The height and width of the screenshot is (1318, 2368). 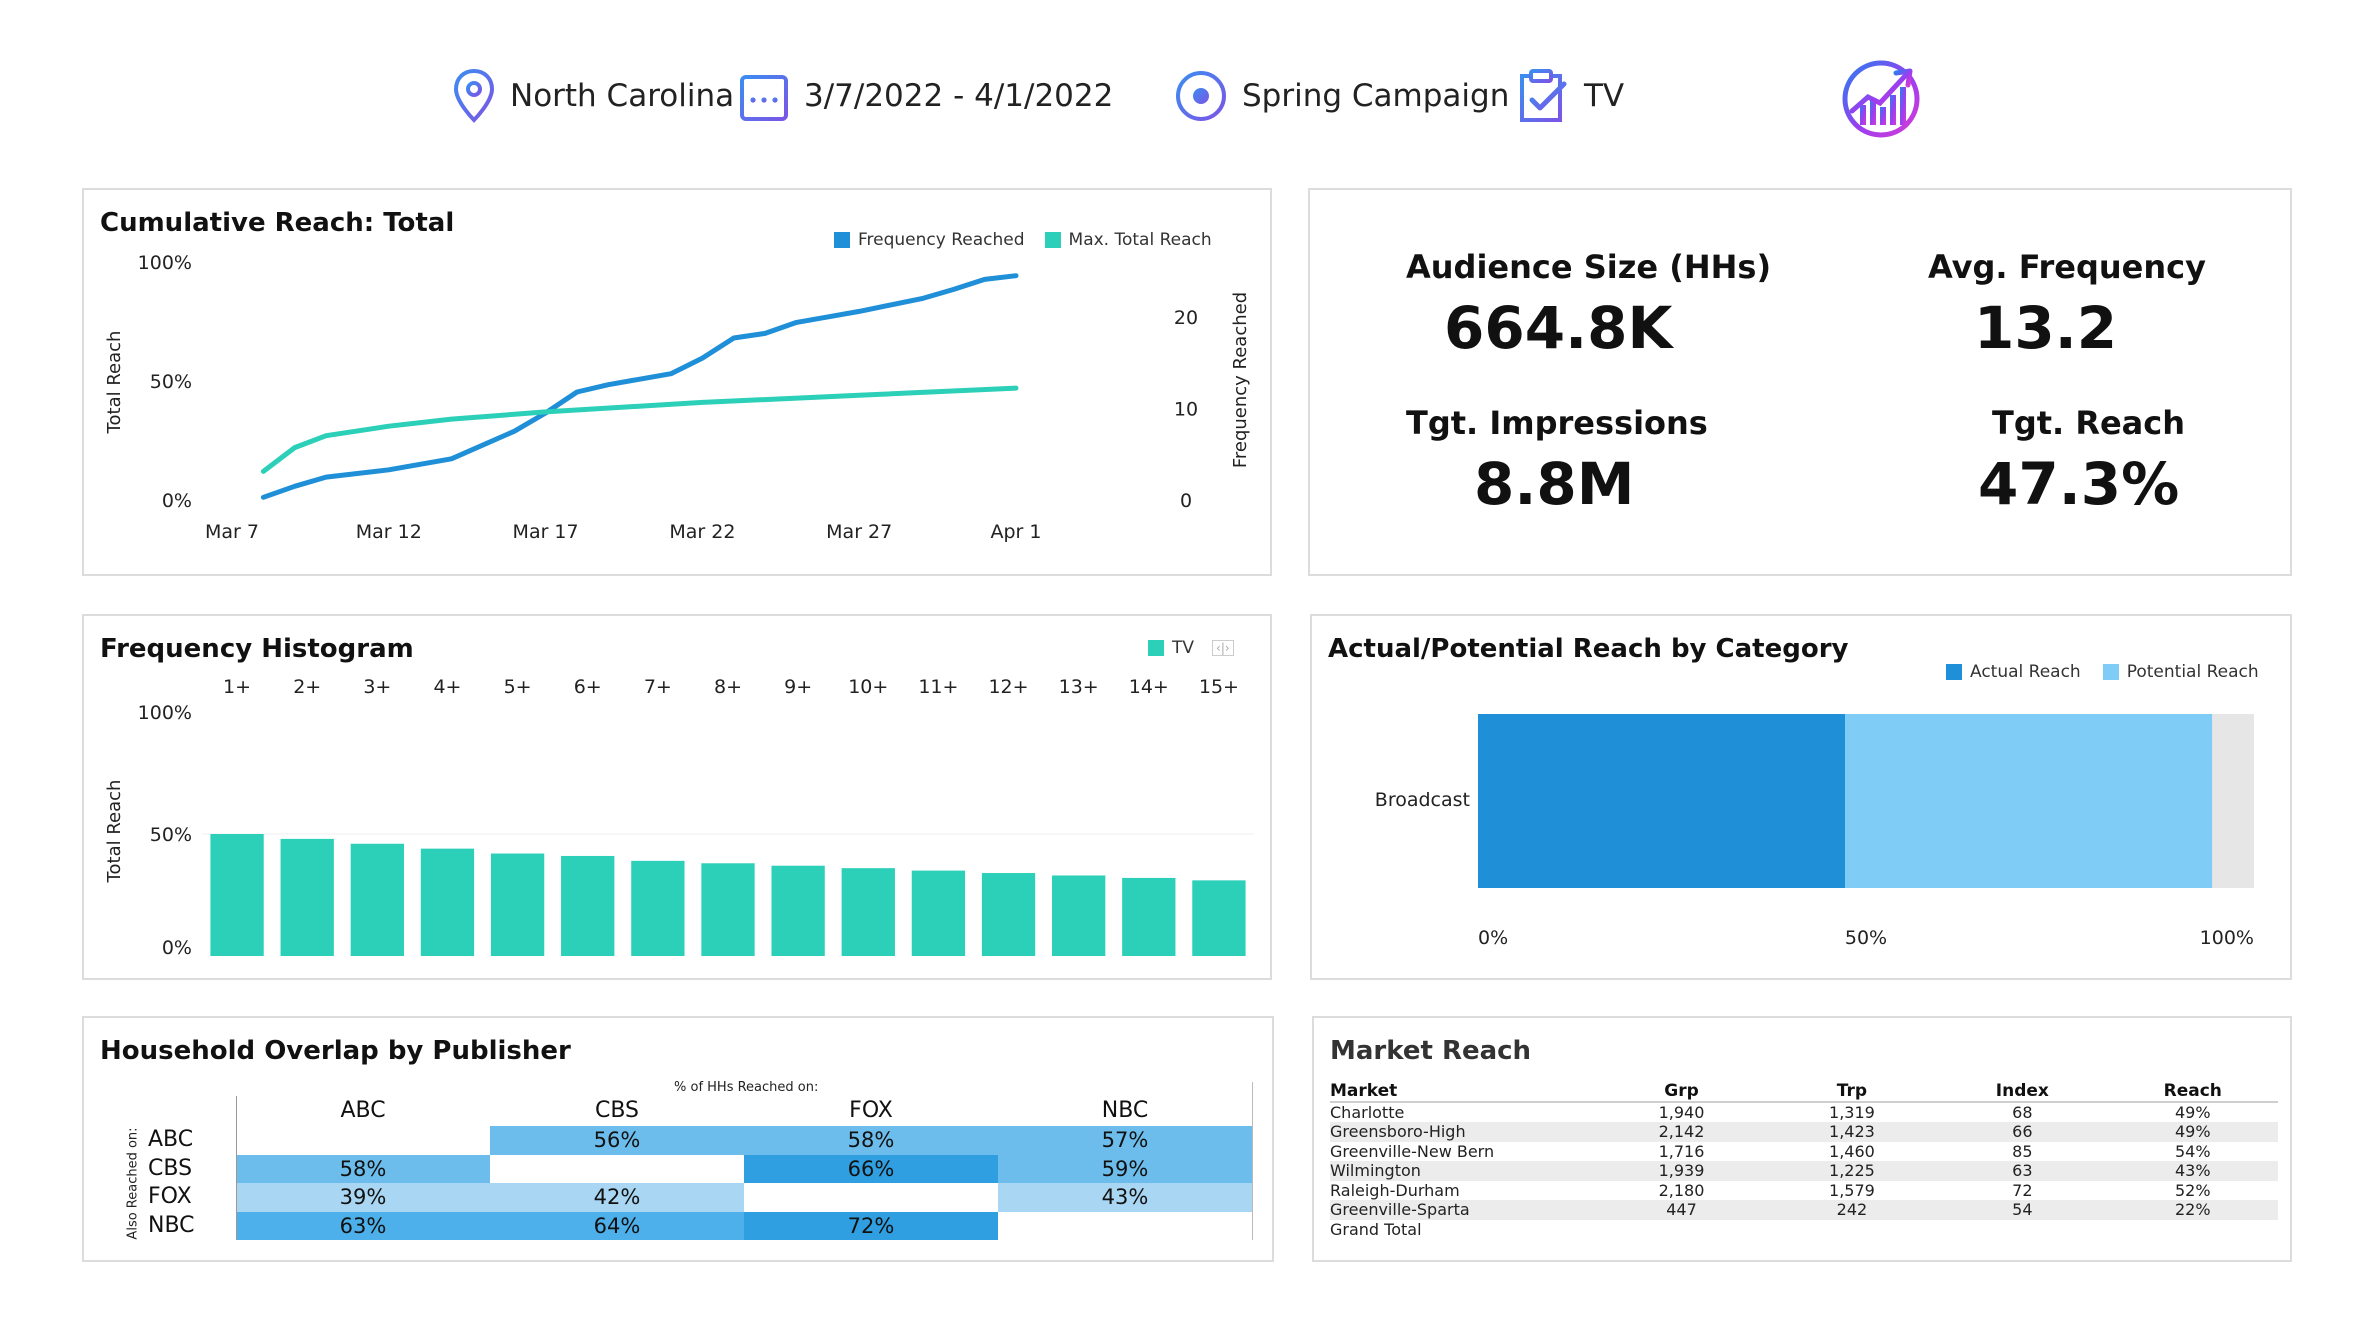 I want to click on overlap-cell: 39%, so click(x=363, y=1197).